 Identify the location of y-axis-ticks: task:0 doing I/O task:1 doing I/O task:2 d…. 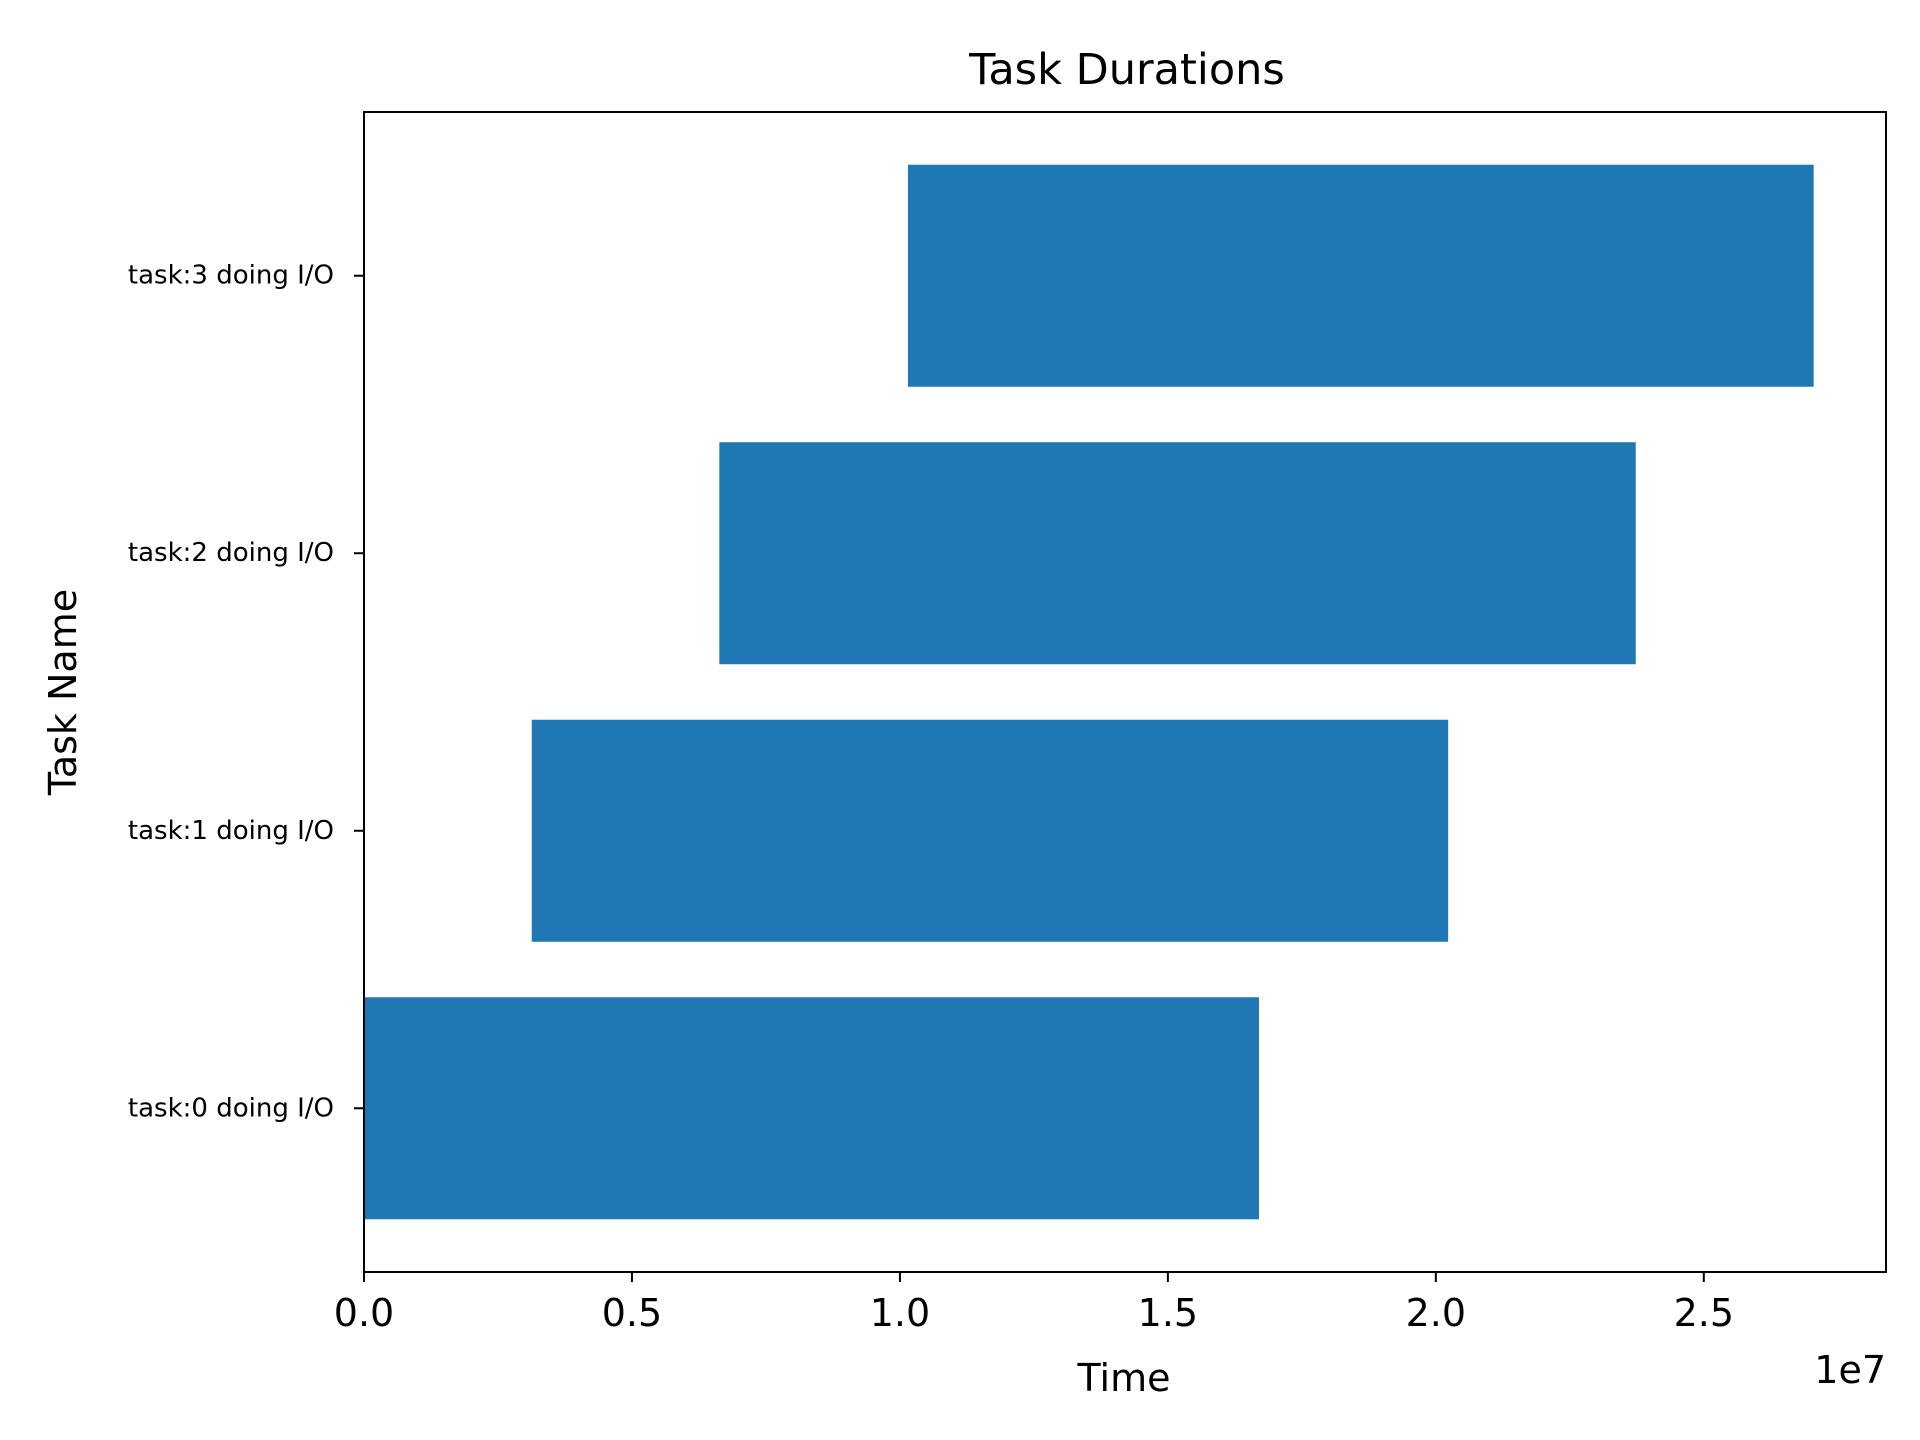
(246, 692).